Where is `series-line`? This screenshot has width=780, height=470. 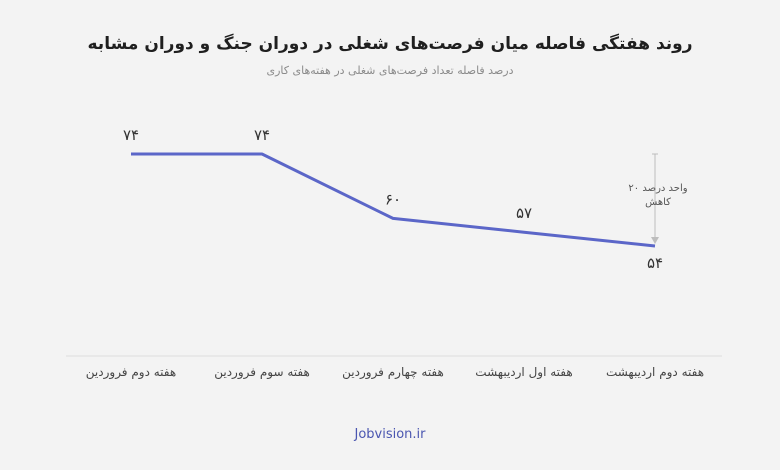 series-line is located at coordinates (393, 200).